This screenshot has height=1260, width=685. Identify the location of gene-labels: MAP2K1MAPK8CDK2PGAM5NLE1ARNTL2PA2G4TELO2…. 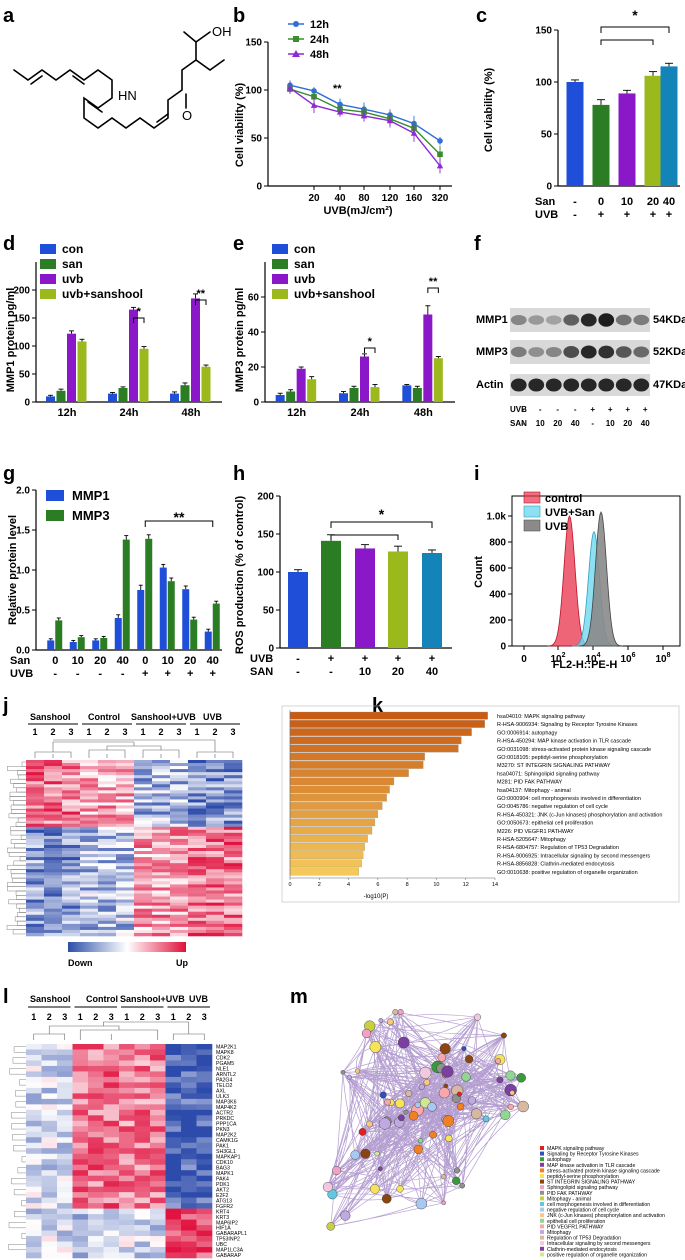
(231, 1152).